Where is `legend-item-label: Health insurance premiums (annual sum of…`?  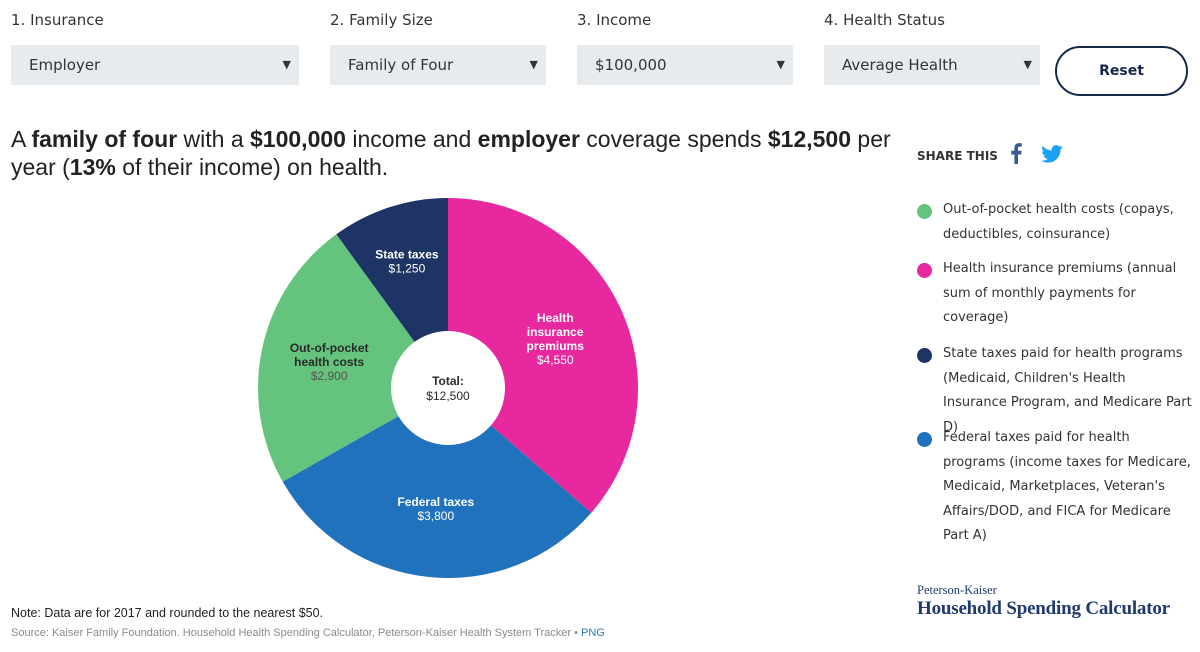
legend-item-label: Health insurance premiums (annual sum of… is located at coordinates (1060, 293).